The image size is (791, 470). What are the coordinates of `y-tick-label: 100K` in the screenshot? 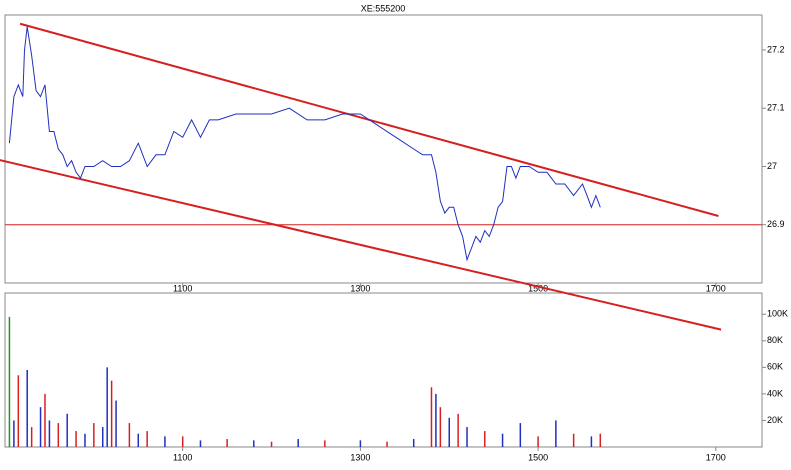 It's located at (777, 314).